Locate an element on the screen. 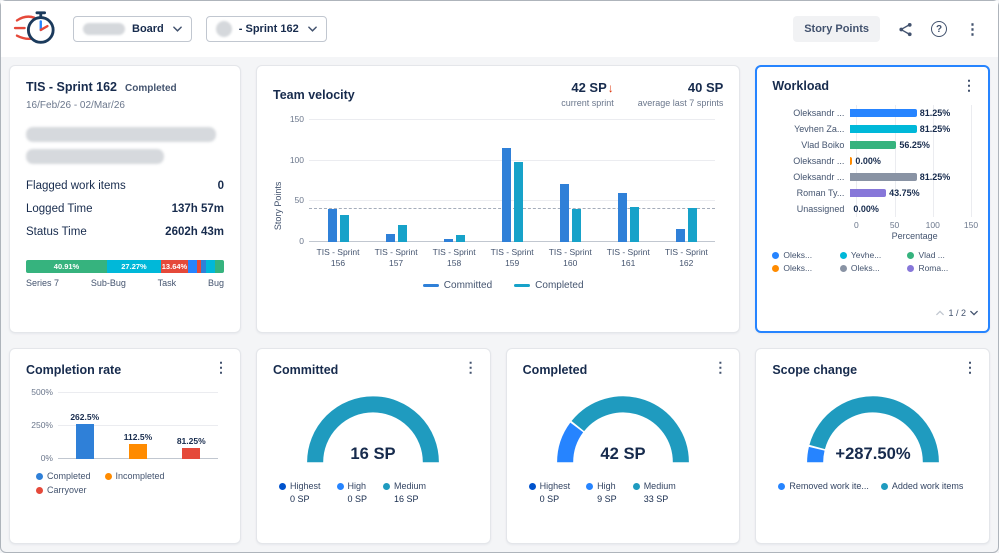  sprint-select: - Sprint 162 is located at coordinates (266, 29).